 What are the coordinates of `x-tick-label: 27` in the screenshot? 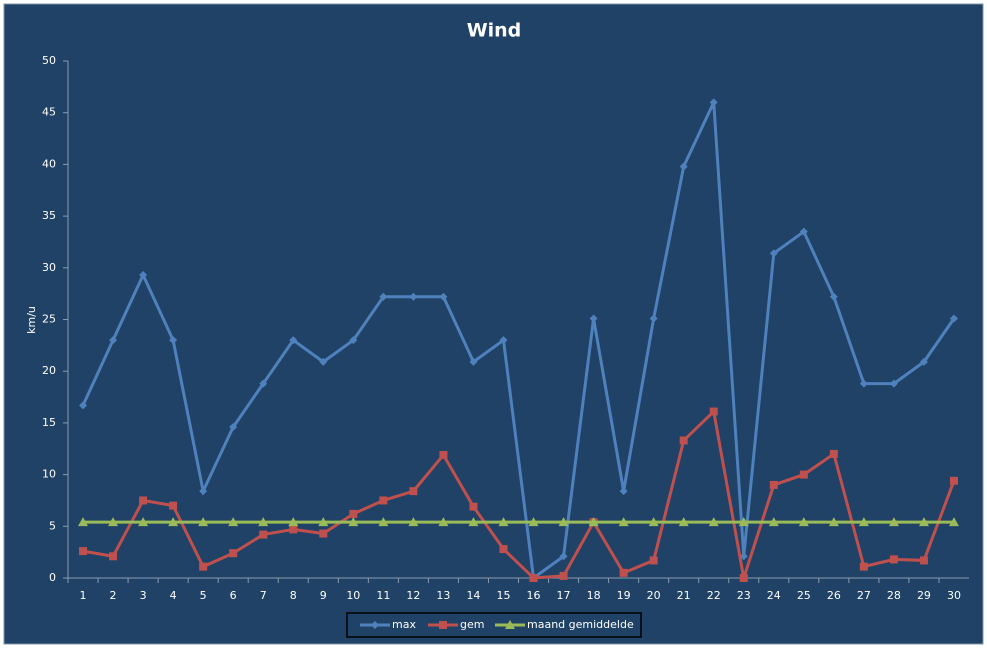 It's located at (864, 595).